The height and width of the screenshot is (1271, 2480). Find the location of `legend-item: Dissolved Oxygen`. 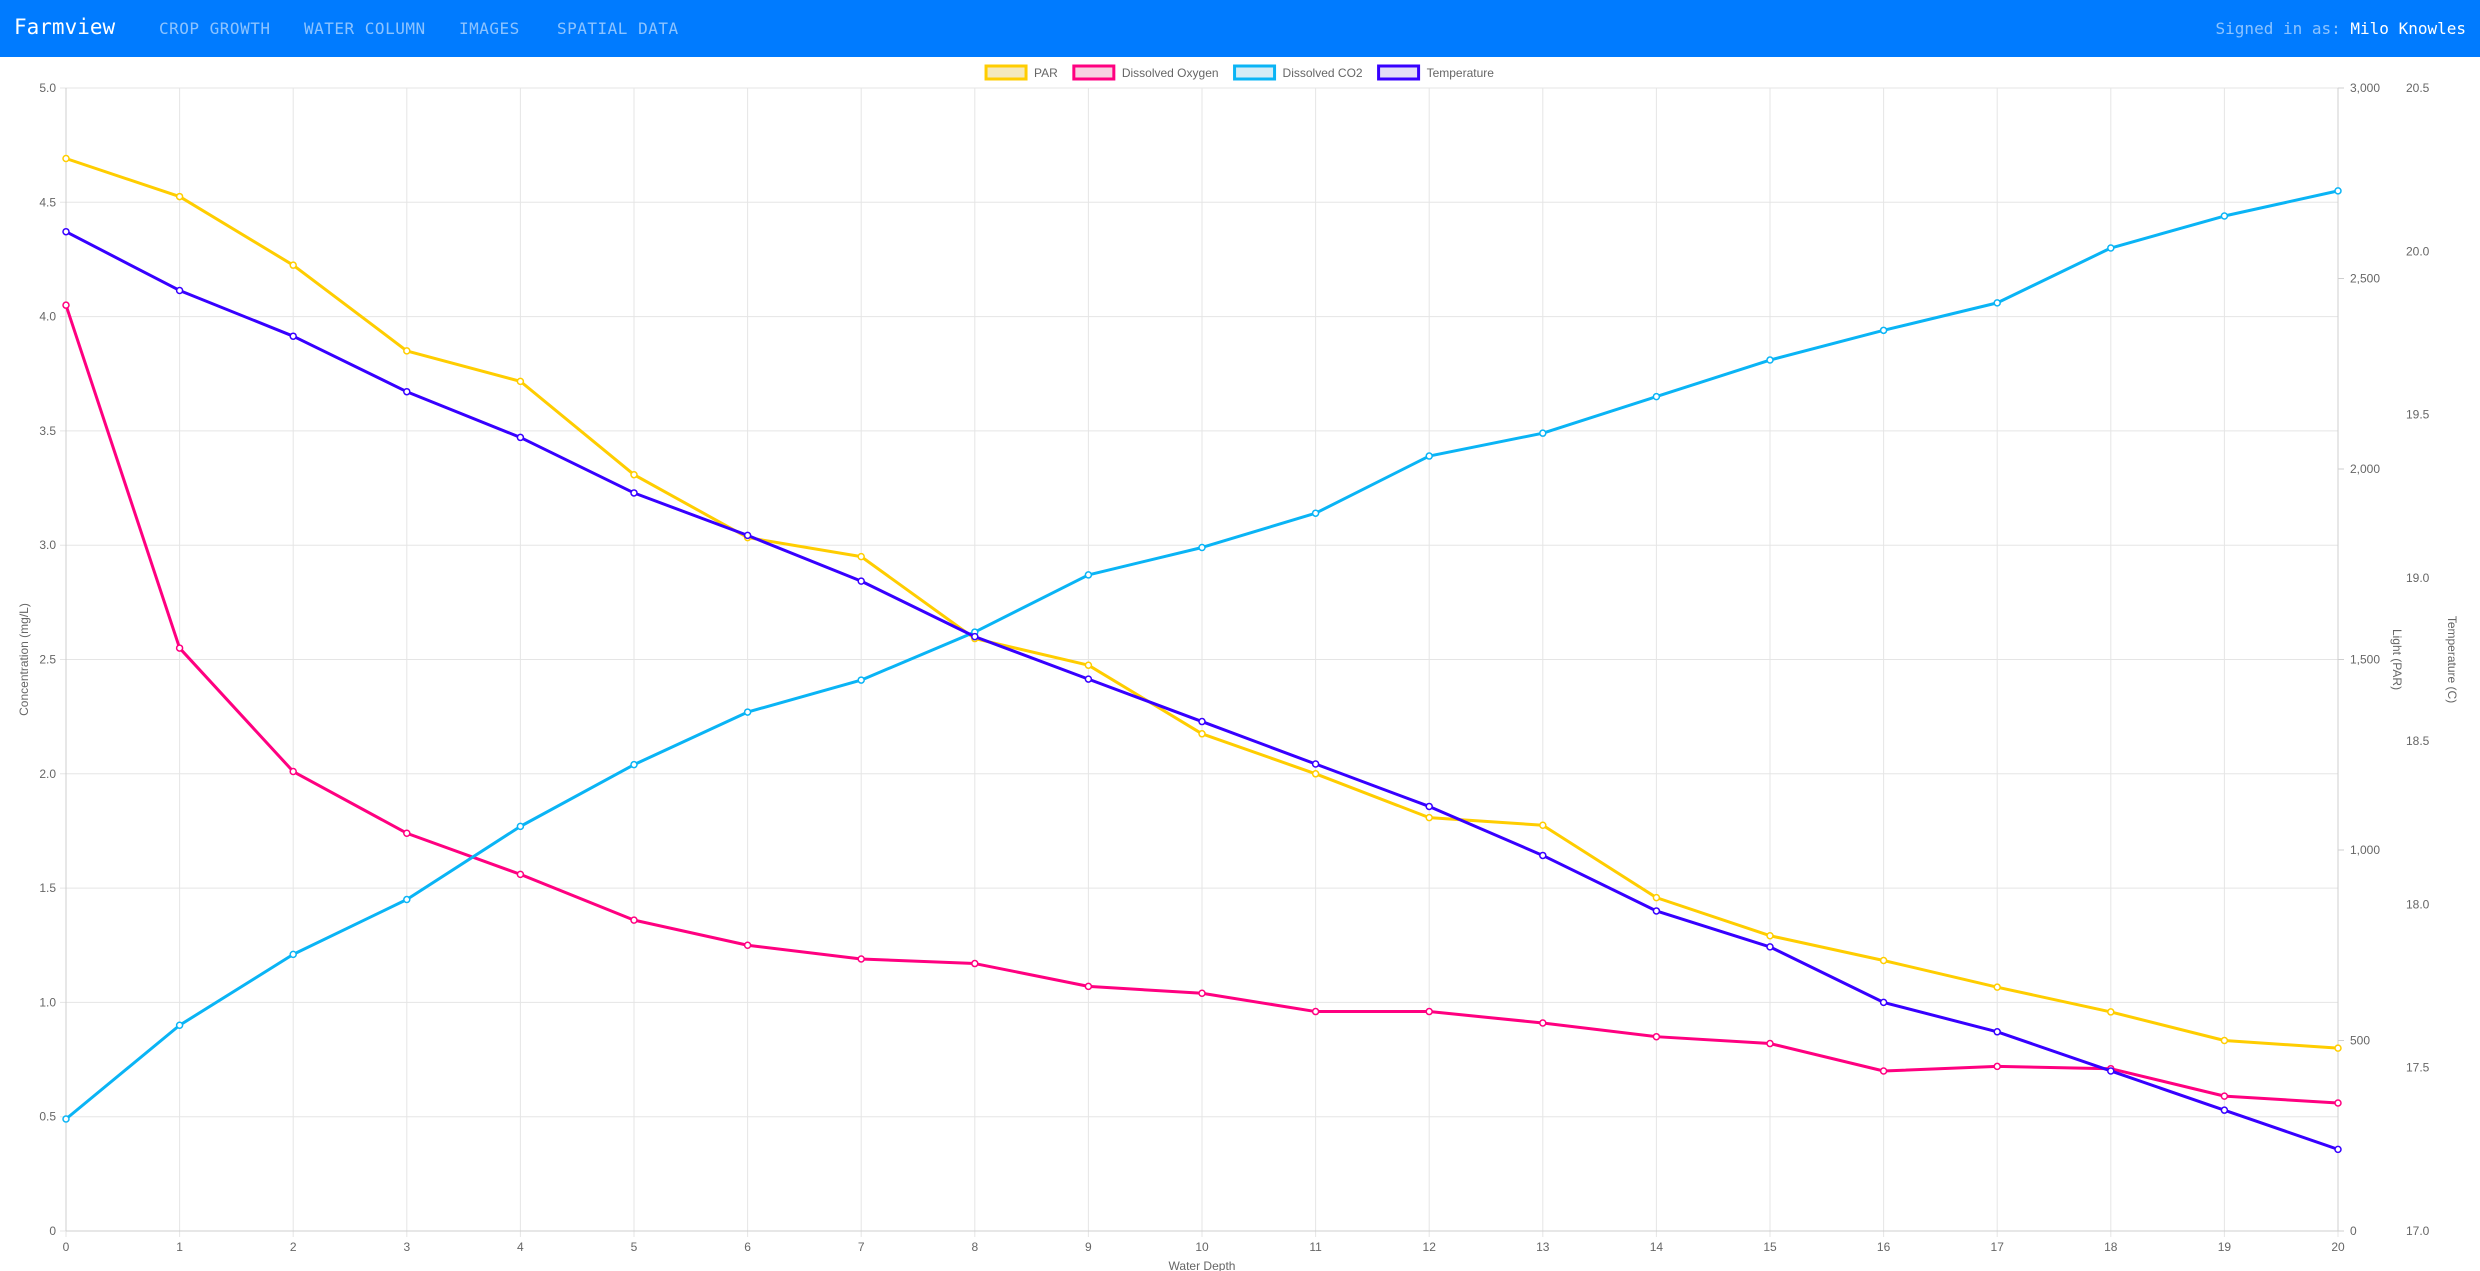

legend-item: Dissolved Oxygen is located at coordinates (1145, 72).